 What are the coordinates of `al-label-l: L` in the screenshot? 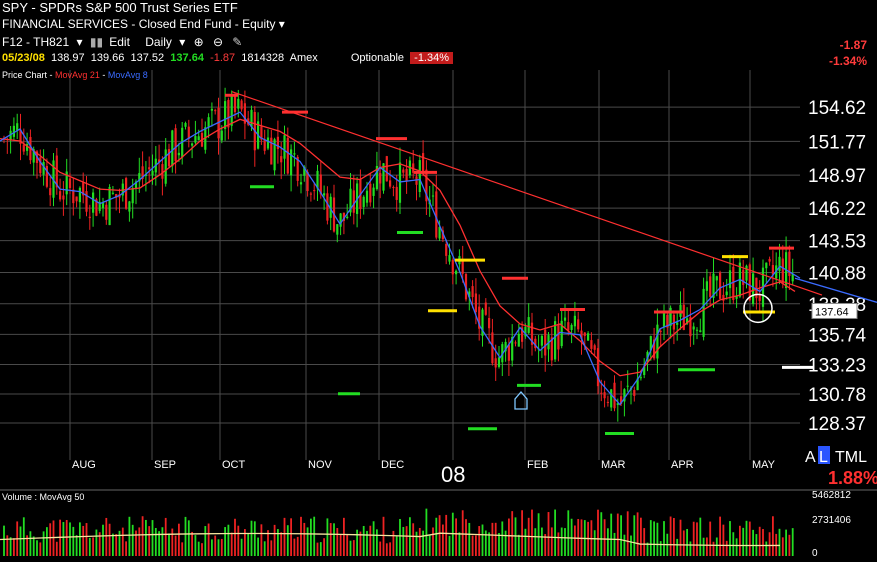 It's located at (823, 457).